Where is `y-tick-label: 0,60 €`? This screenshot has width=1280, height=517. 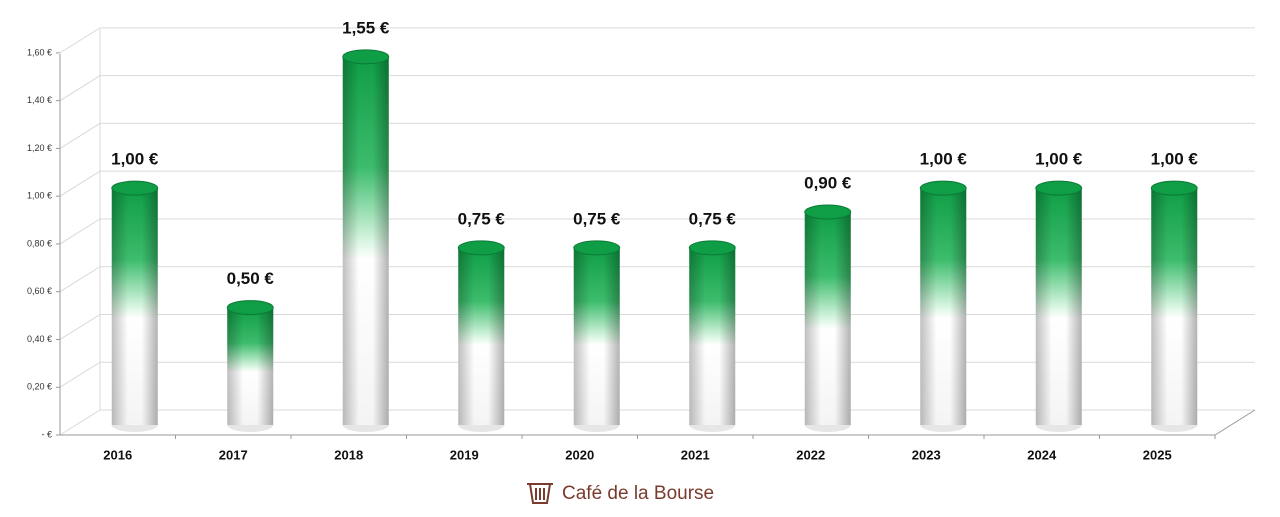 y-tick-label: 0,60 € is located at coordinates (39, 291).